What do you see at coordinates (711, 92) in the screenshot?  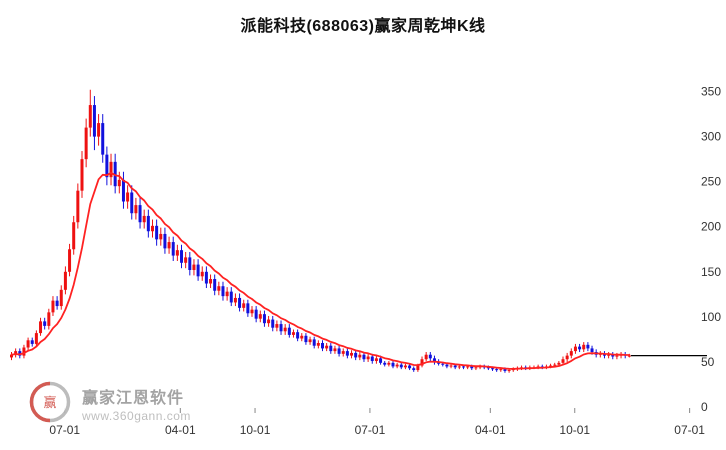 I see `y-axis-label: 350` at bounding box center [711, 92].